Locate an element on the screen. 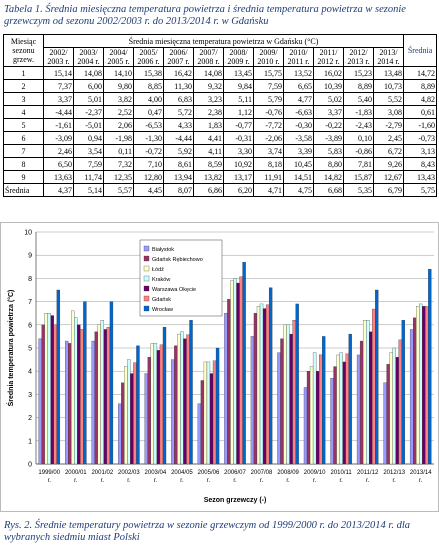  x-tick-label: 2008/09 r. is located at coordinates (288, 477).